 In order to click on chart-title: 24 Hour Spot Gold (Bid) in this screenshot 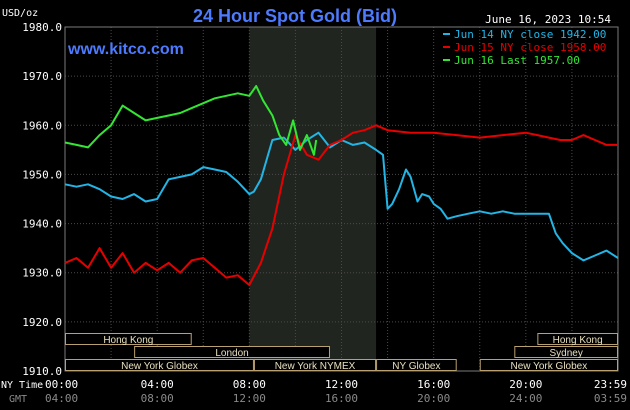, I will do `click(295, 16)`.